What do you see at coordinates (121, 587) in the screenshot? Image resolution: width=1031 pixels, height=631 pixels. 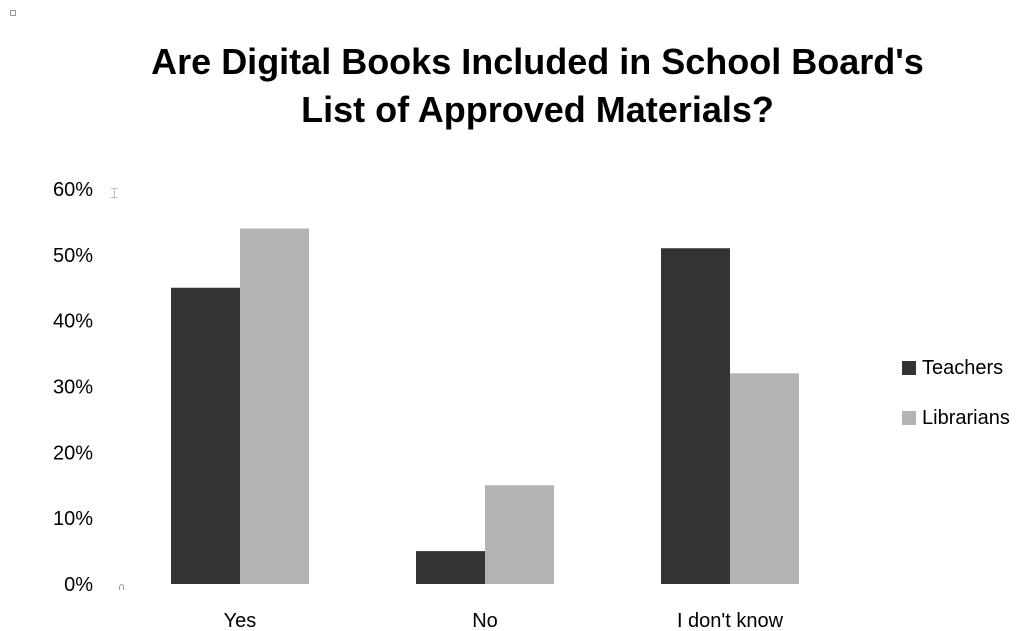 I see `small-mark-icon: ∩` at bounding box center [121, 587].